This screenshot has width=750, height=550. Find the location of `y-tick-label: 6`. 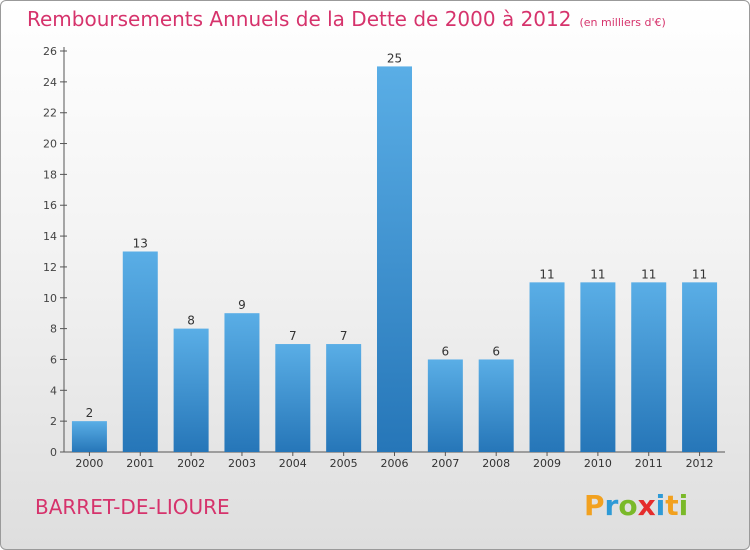

y-tick-label: 6 is located at coordinates (53, 359).